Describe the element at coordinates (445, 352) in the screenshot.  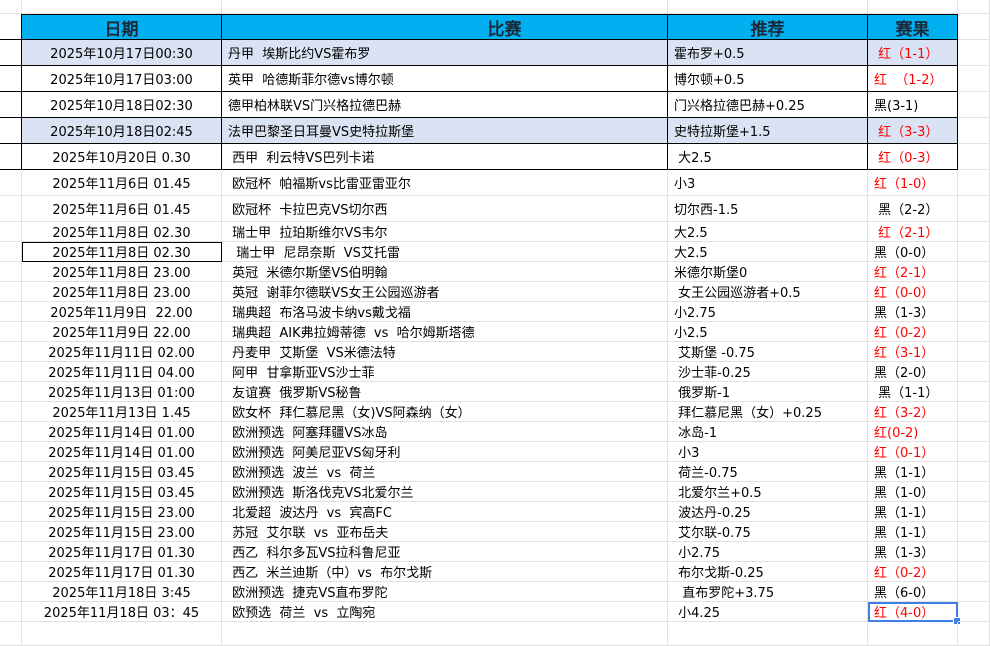
I see `match-cell: 丹麦甲 艾斯堡 VS米德法特` at that location.